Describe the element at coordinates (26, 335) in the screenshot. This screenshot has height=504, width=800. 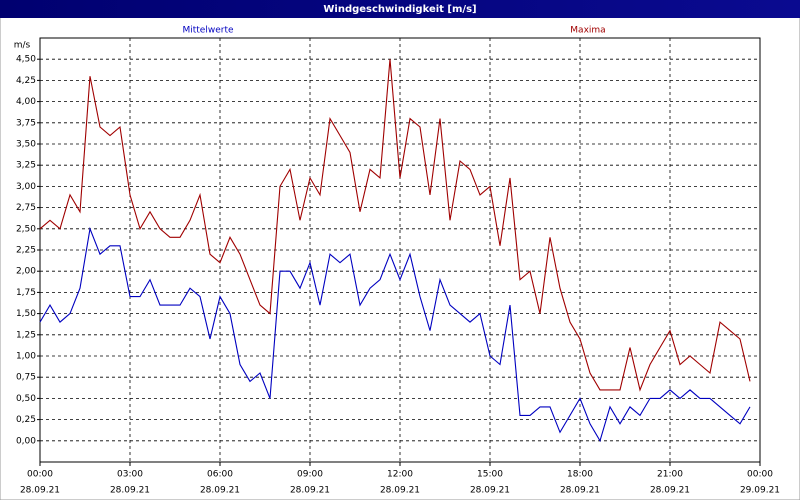
I see `y-tick-label: 1,25` at that location.